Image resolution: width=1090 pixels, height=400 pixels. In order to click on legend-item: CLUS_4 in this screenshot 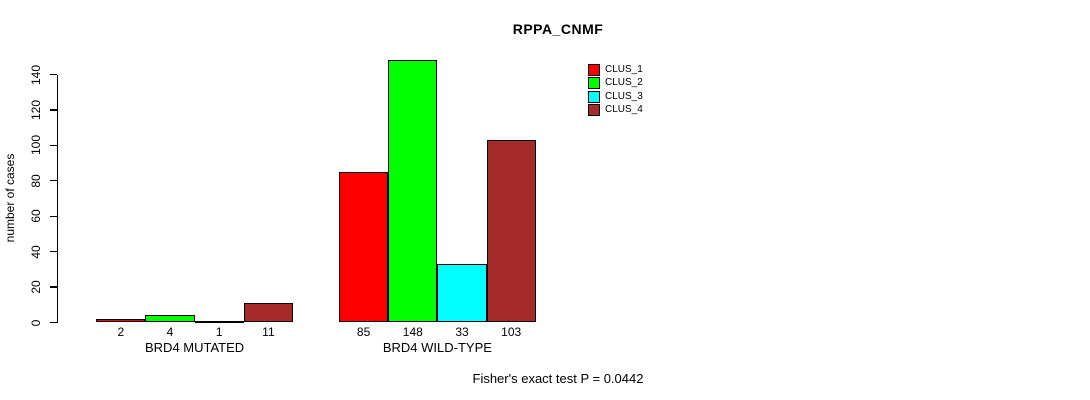, I will do `click(615, 110)`.